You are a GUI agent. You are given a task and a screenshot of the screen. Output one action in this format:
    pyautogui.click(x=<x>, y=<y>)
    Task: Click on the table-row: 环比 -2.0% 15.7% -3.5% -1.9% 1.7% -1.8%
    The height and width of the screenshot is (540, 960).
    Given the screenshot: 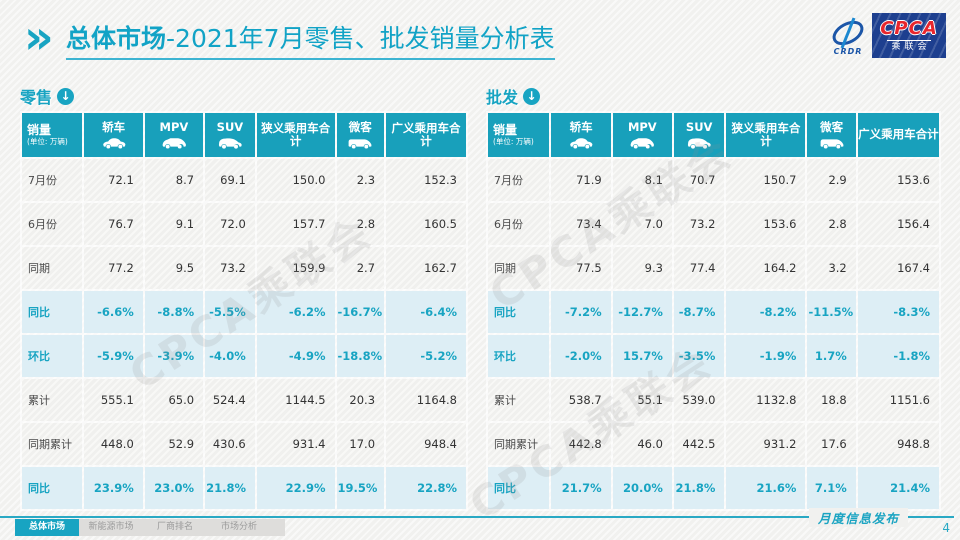 What is the action you would take?
    pyautogui.click(x=713, y=356)
    